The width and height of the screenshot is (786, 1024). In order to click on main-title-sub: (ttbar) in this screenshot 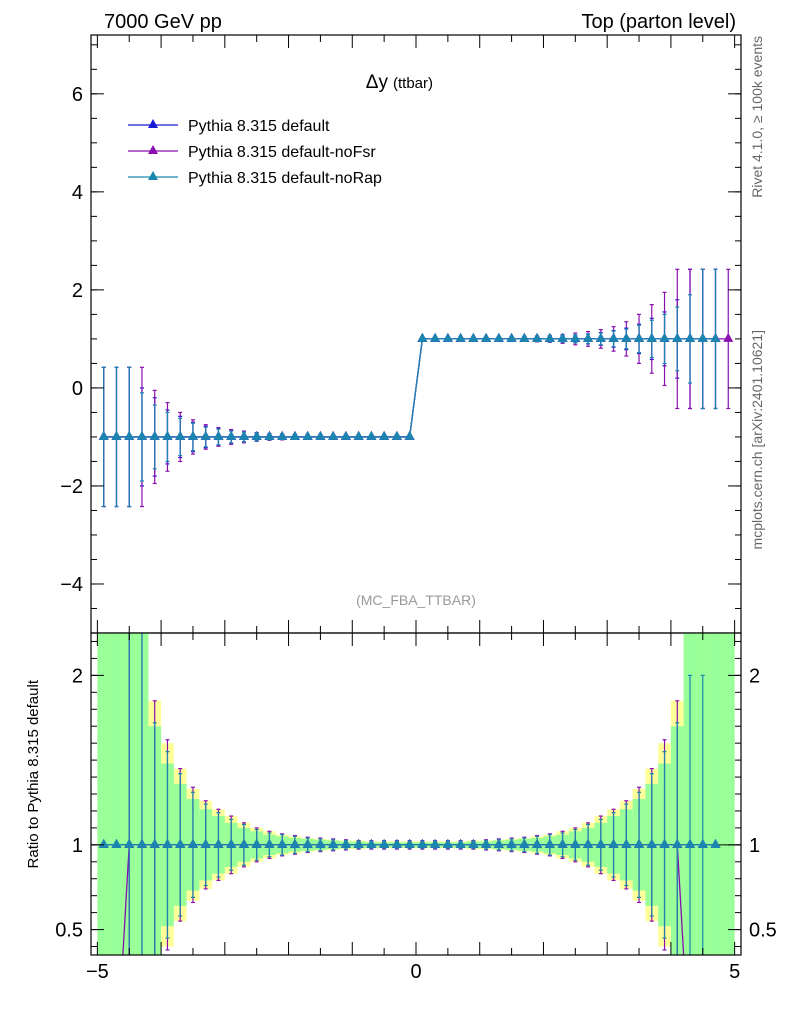, I will do `click(413, 83)`.